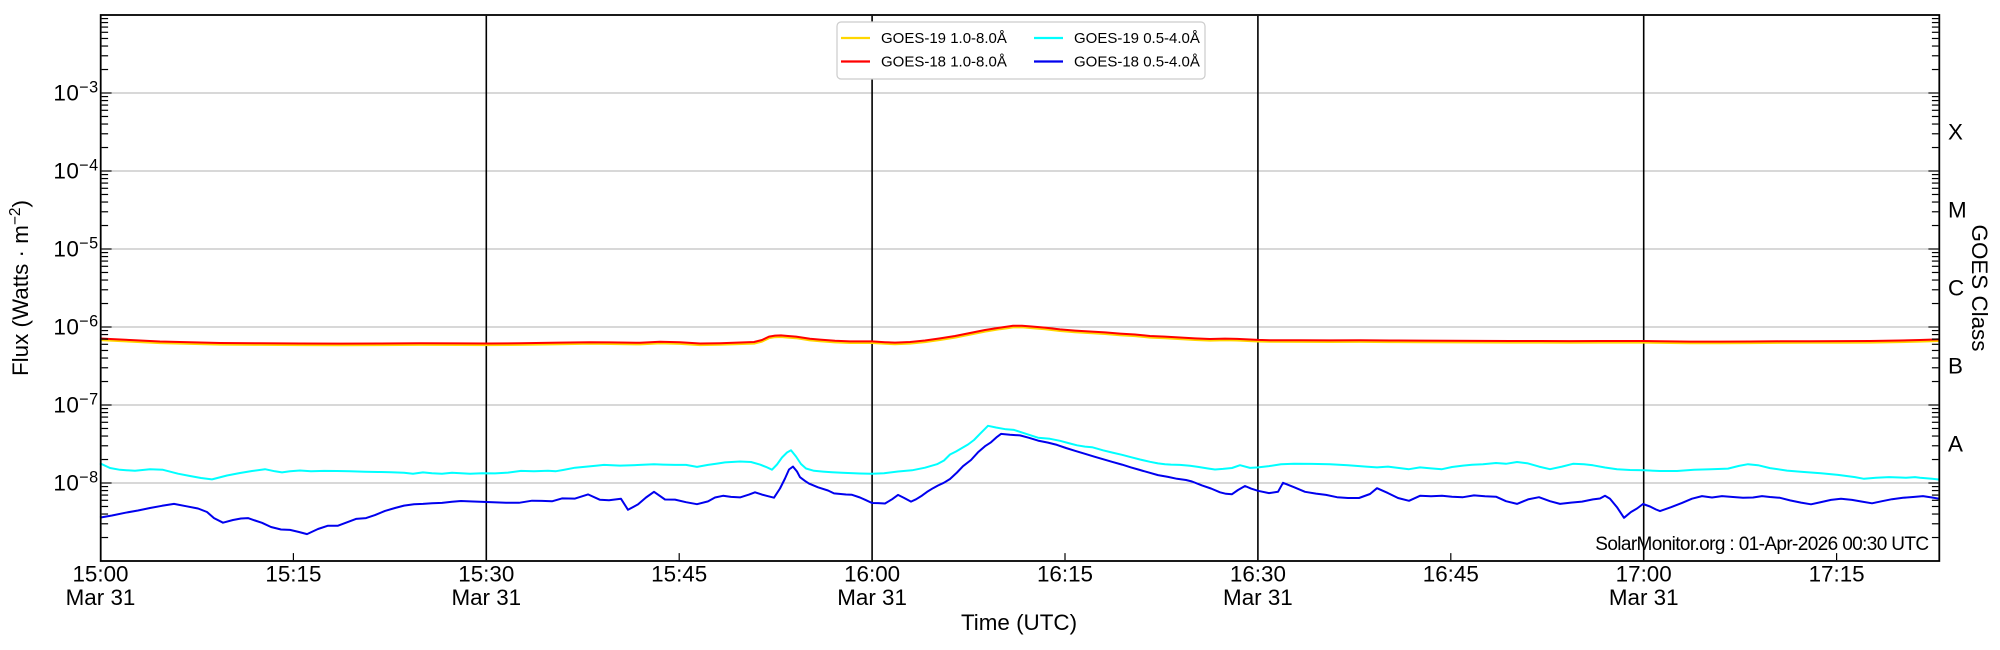  I want to click on svg-text: GOES-19 1.0-8.0Å, so click(944, 38).